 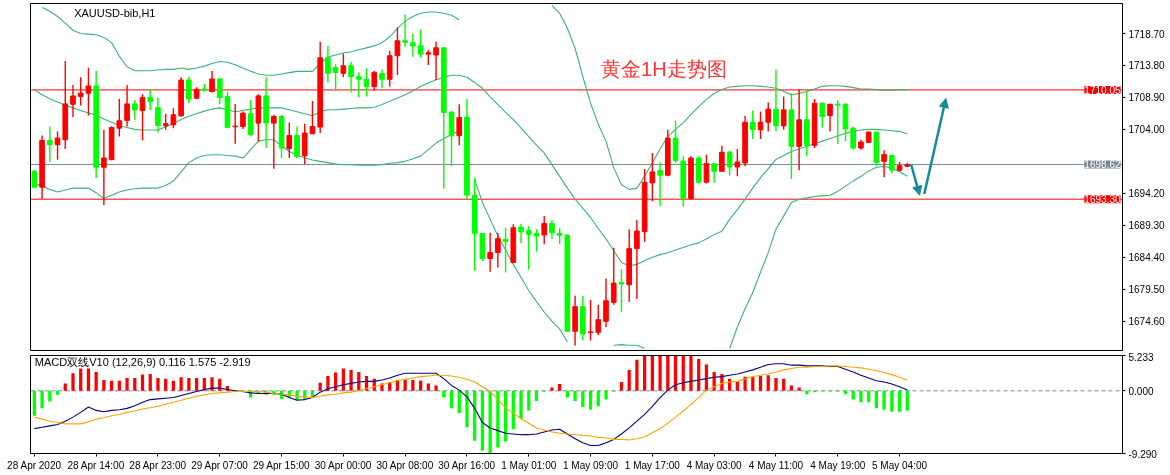 I want to click on ref-line-label: 1693.30, so click(x=1102, y=200).